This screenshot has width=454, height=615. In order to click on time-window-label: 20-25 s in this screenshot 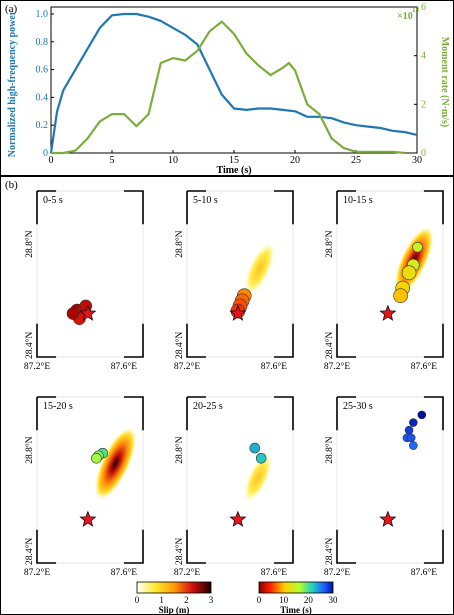, I will do `click(208, 406)`.